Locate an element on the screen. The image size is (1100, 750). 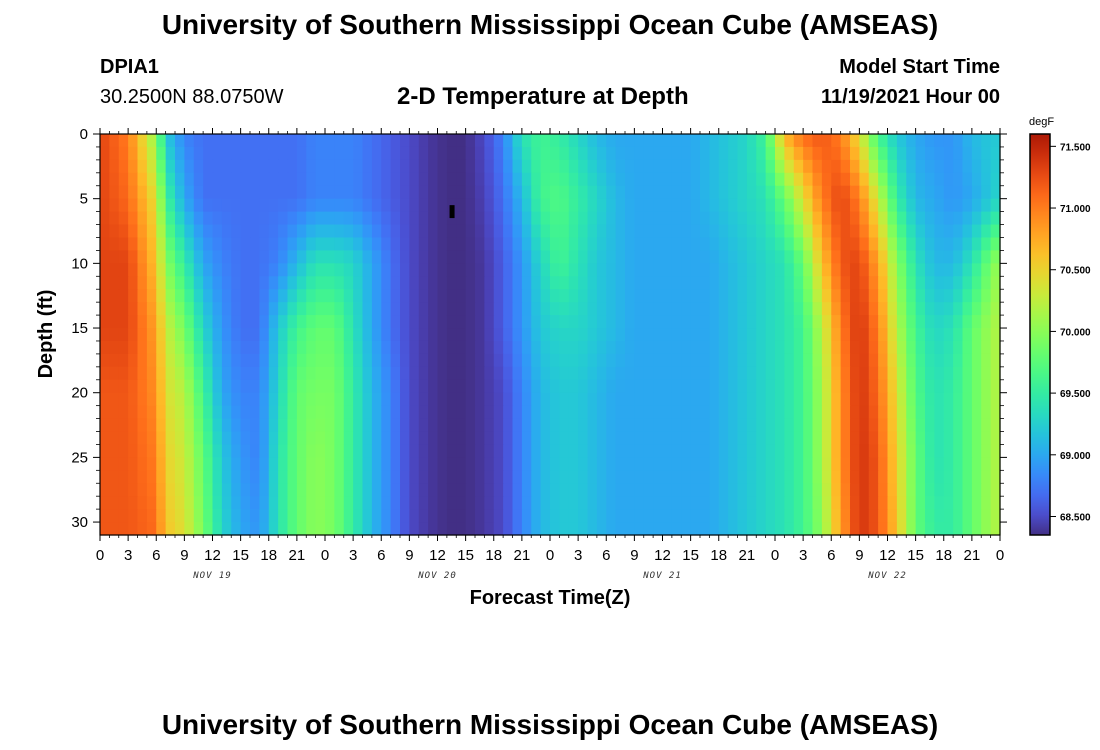
colorbar-tick-label: 70.000 is located at coordinates (1075, 332).